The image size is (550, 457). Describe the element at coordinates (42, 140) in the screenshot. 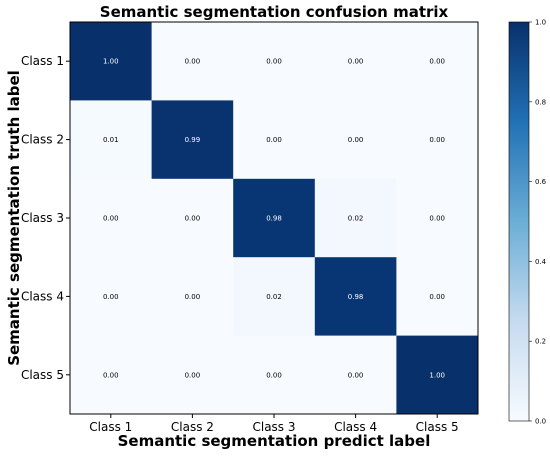

I see `y-tick-label: Class 2` at that location.